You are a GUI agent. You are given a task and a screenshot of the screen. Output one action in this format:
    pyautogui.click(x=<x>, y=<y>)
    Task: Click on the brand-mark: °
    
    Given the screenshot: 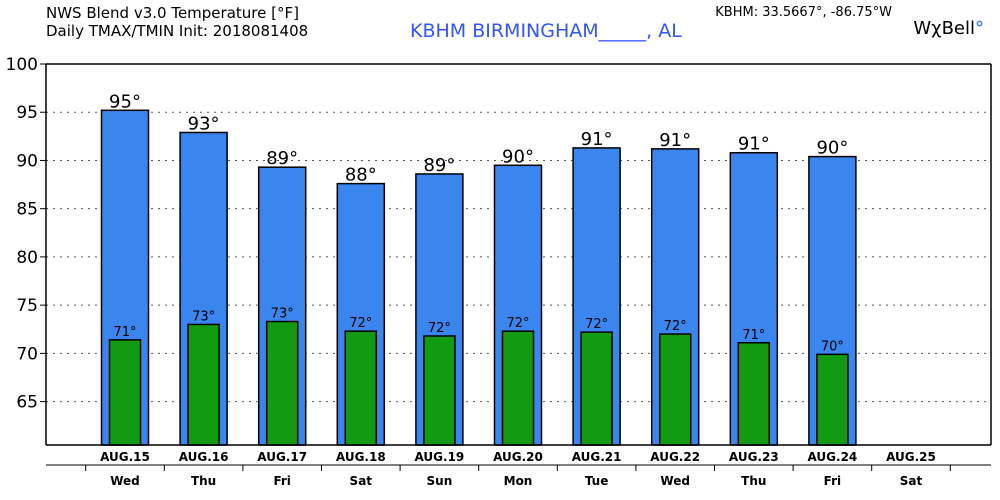 What is the action you would take?
    pyautogui.click(x=979, y=28)
    